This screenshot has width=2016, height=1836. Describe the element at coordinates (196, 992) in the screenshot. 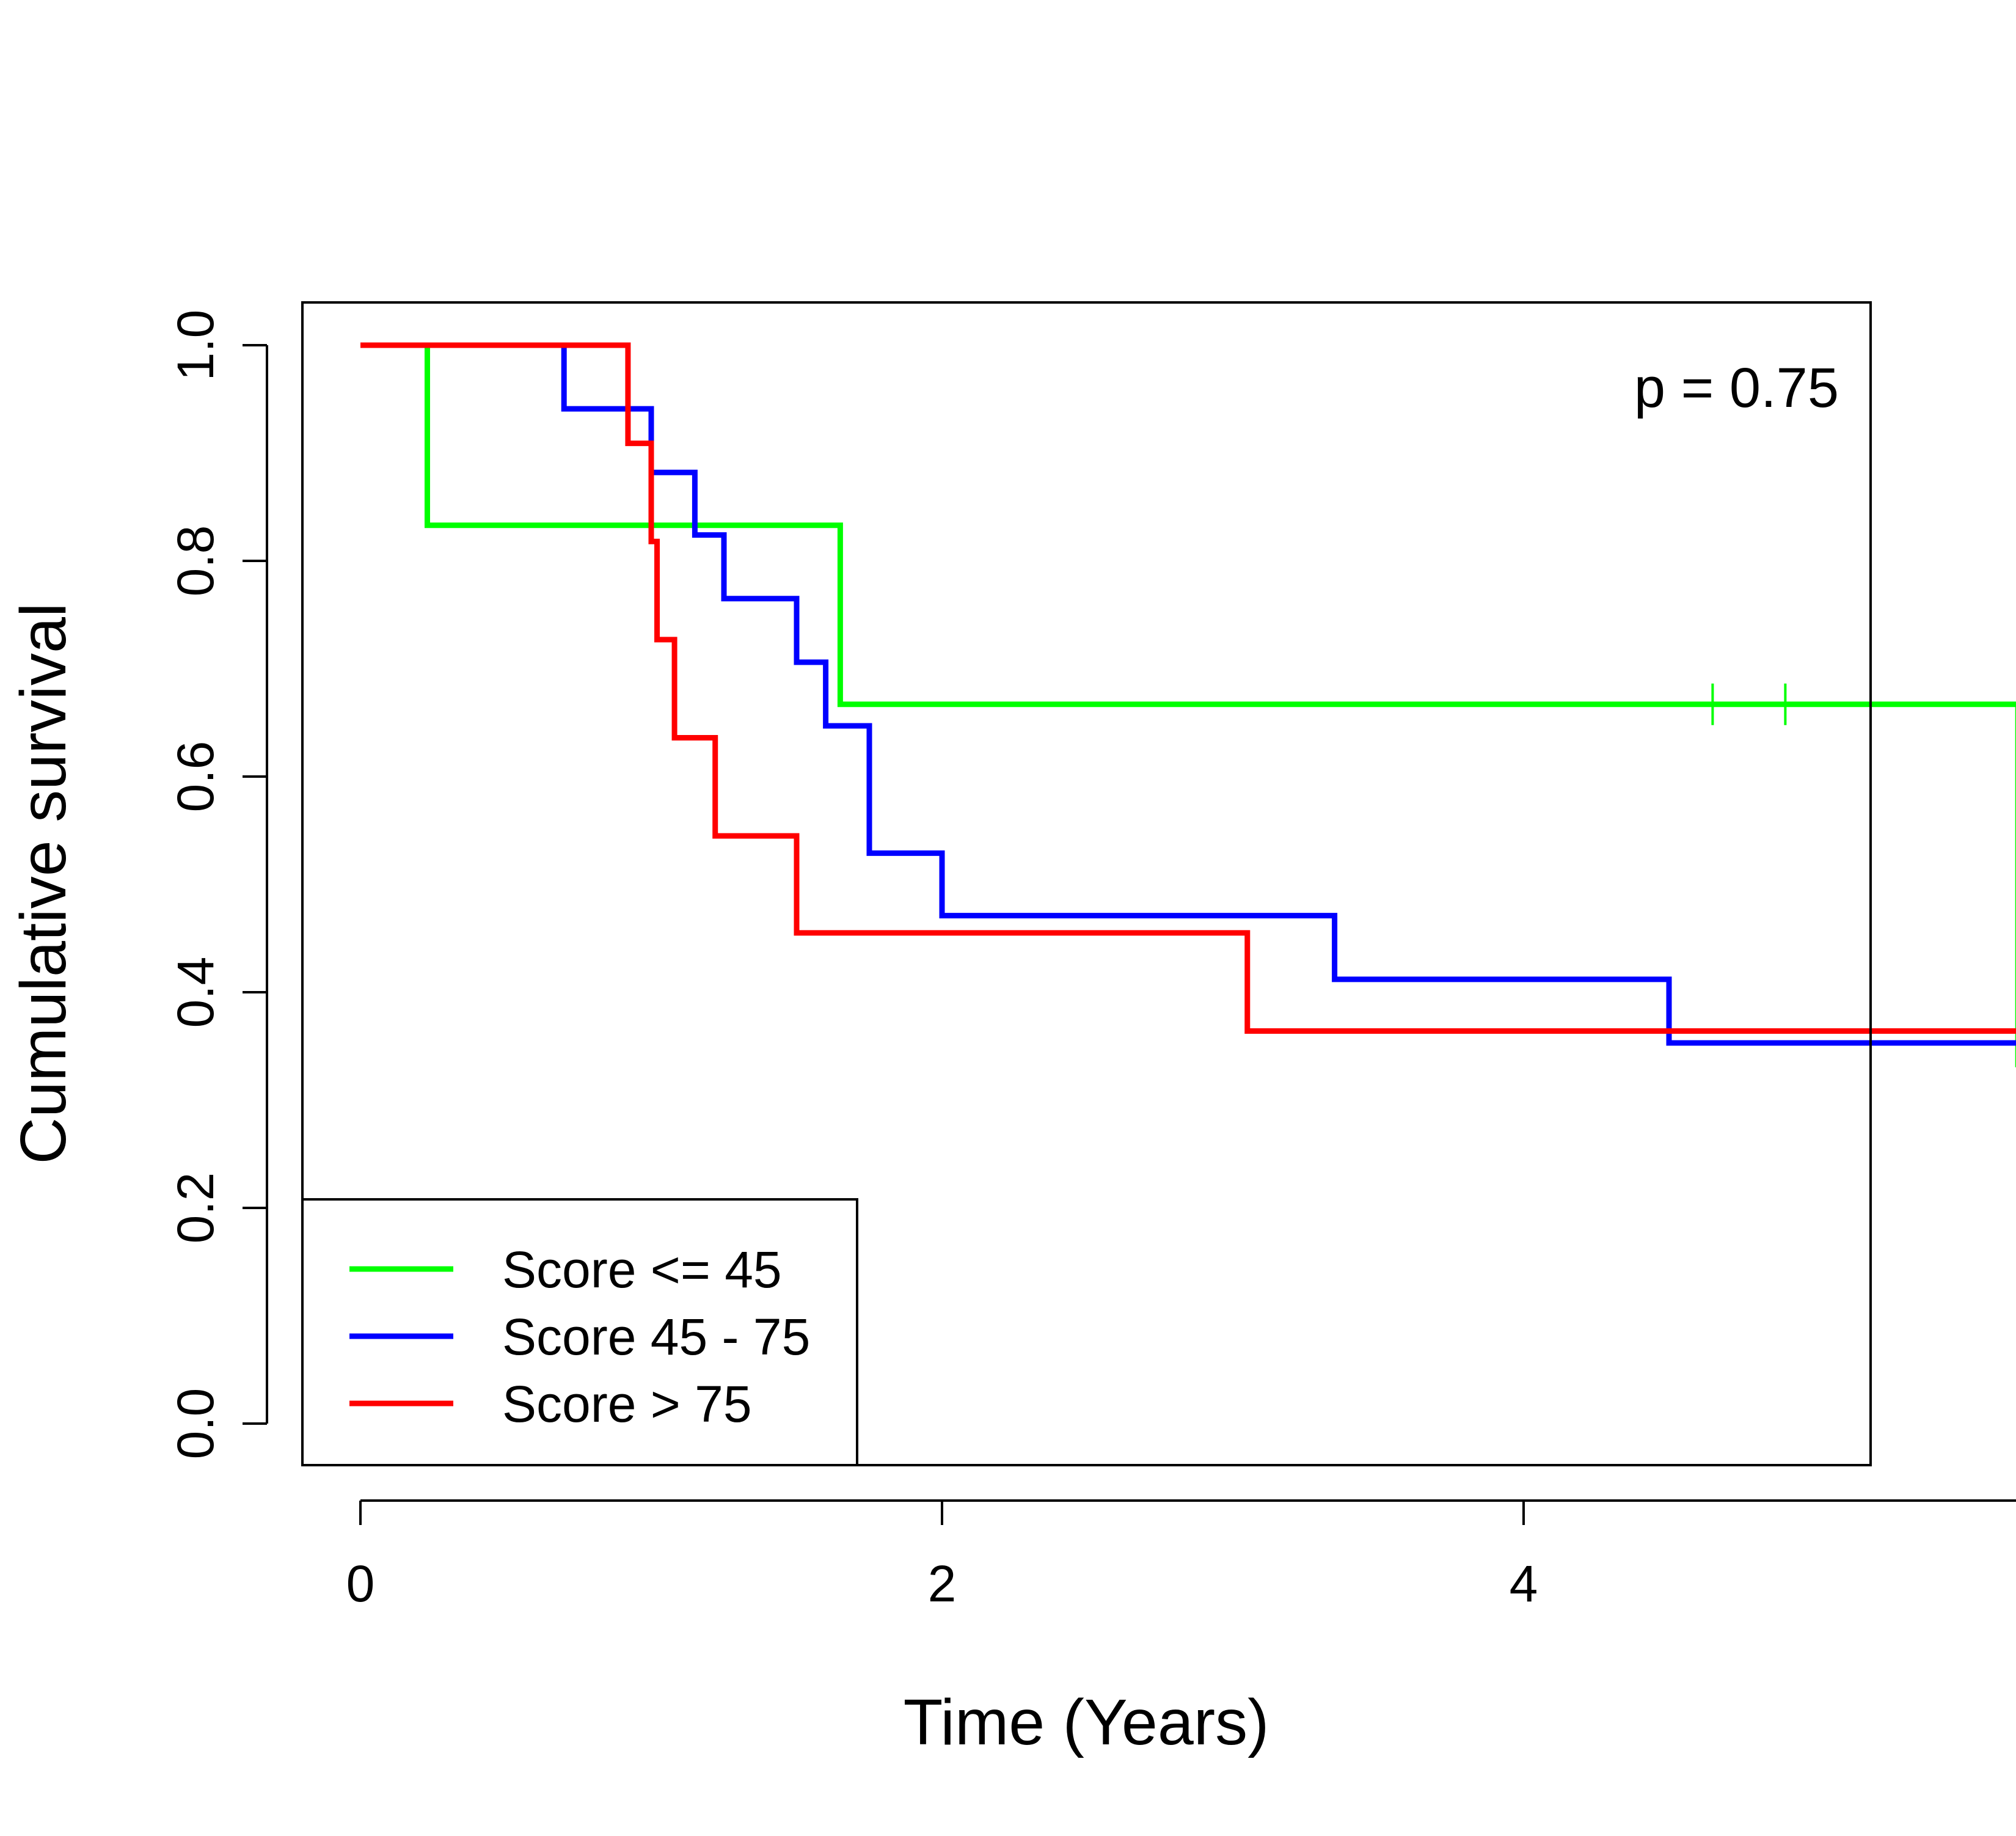

I see `y-tick-label: 0.4` at that location.